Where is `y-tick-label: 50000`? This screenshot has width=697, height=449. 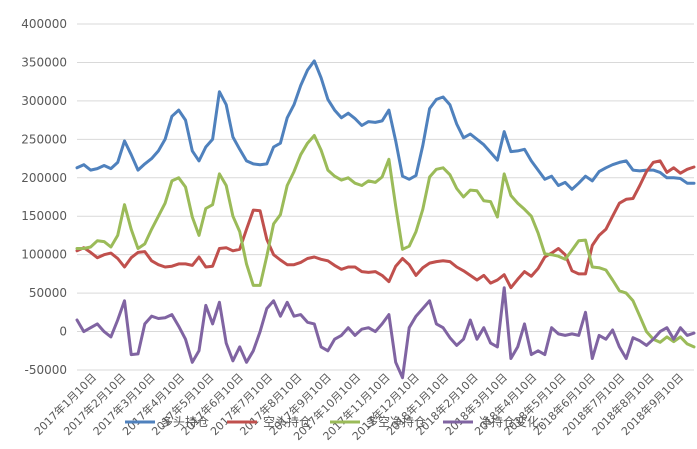 y-tick-label: 50000 is located at coordinates (48, 293).